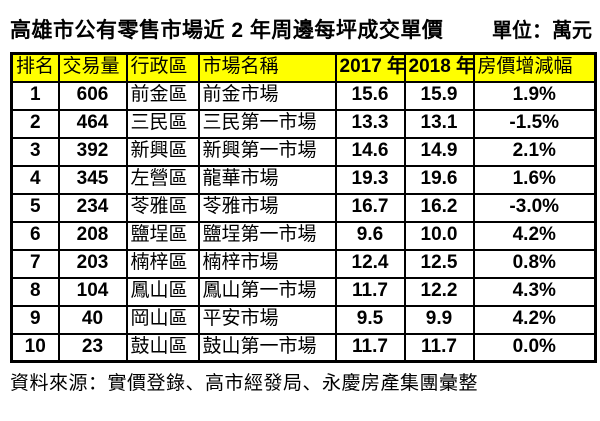 Image resolution: width=600 pixels, height=421 pixels. I want to click on table-cell: 左營區, so click(162, 179).